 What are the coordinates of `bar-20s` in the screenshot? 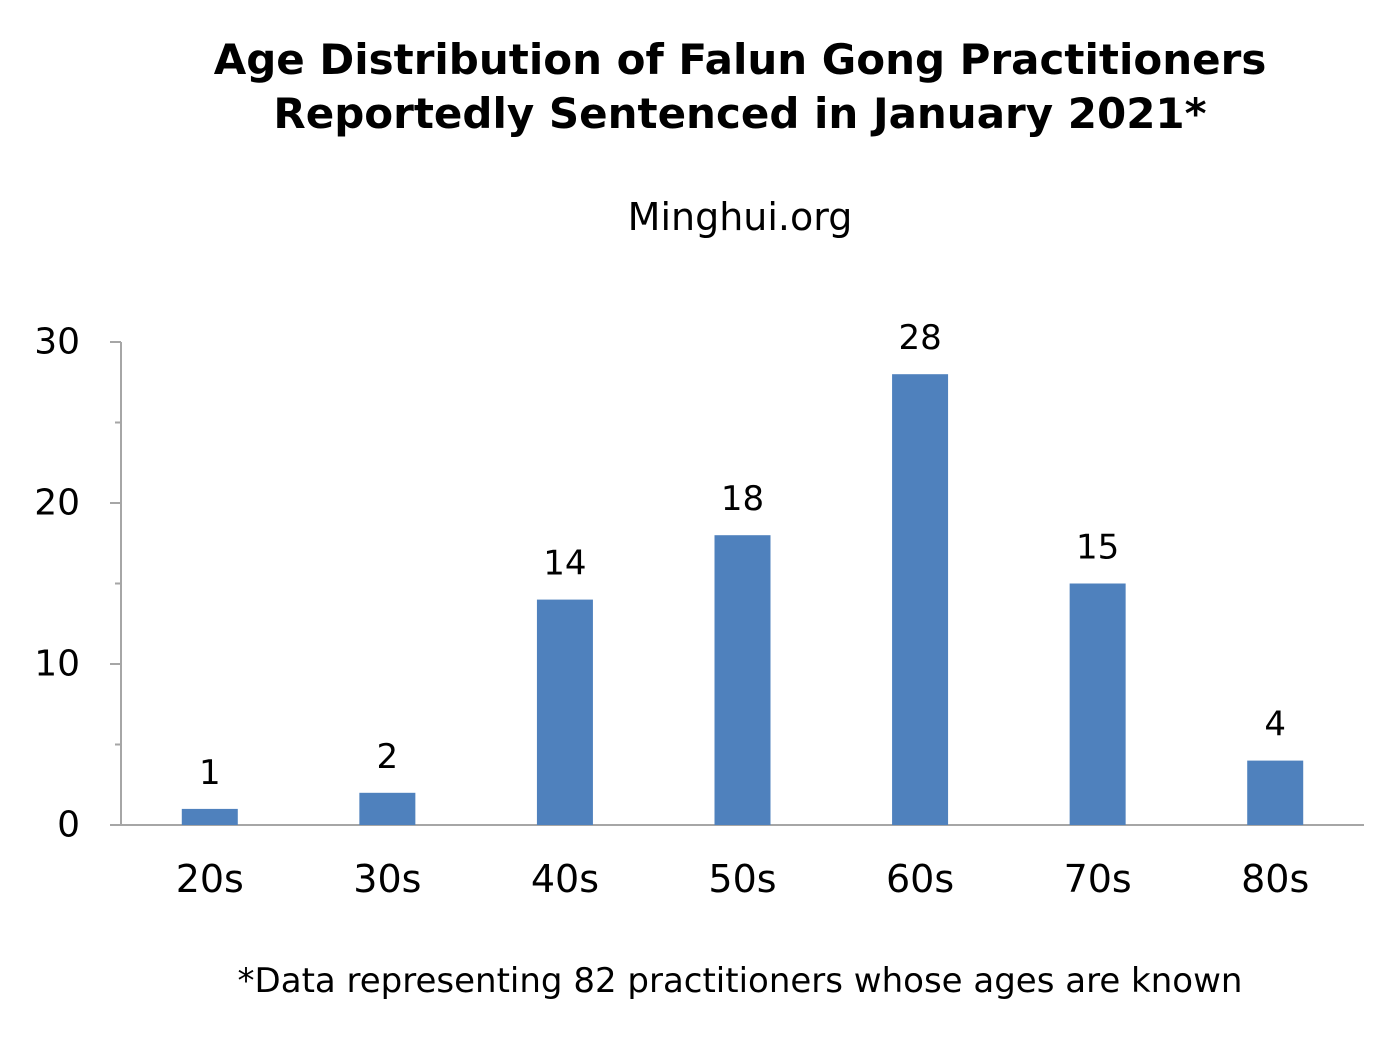 It's located at (209, 816).